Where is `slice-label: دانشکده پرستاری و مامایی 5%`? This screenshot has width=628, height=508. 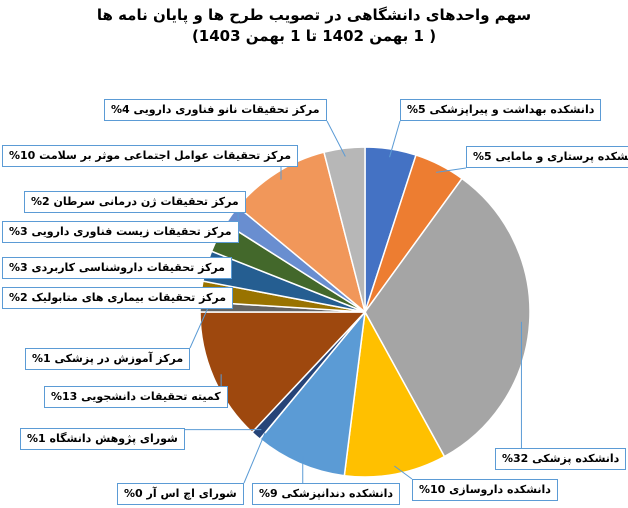 slice-label: دانشکده پرستاری و مامایی 5% is located at coordinates (547, 157).